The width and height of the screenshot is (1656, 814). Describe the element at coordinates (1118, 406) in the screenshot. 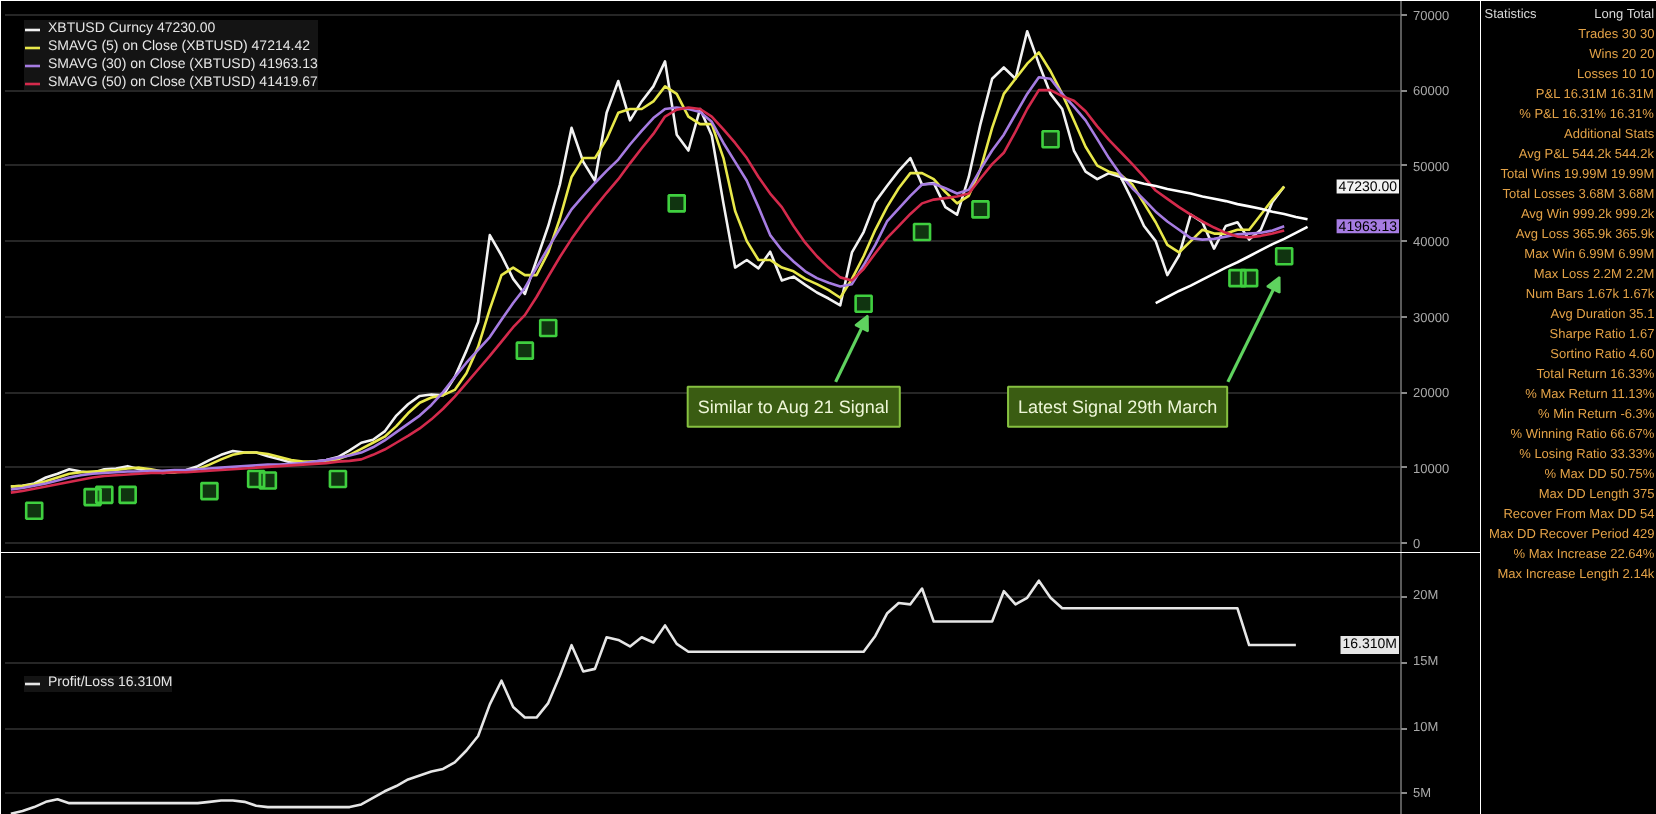

I see `annotation: Latest Signal 29th March` at that location.